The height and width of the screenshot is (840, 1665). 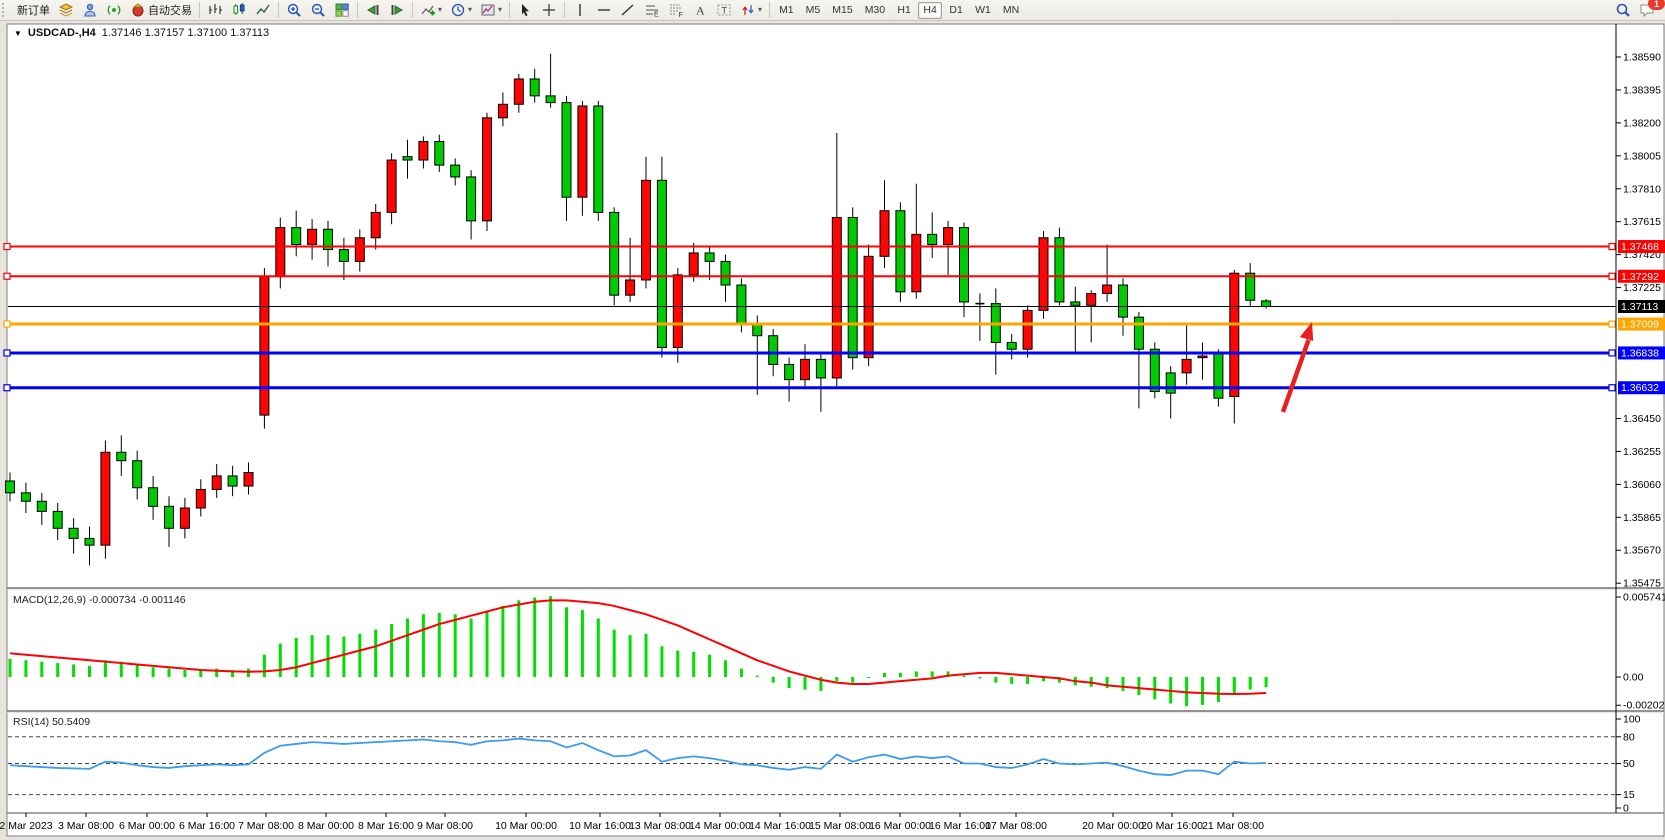 What do you see at coordinates (18, 33) in the screenshot?
I see `symbol-dropdown-icon: ▼` at bounding box center [18, 33].